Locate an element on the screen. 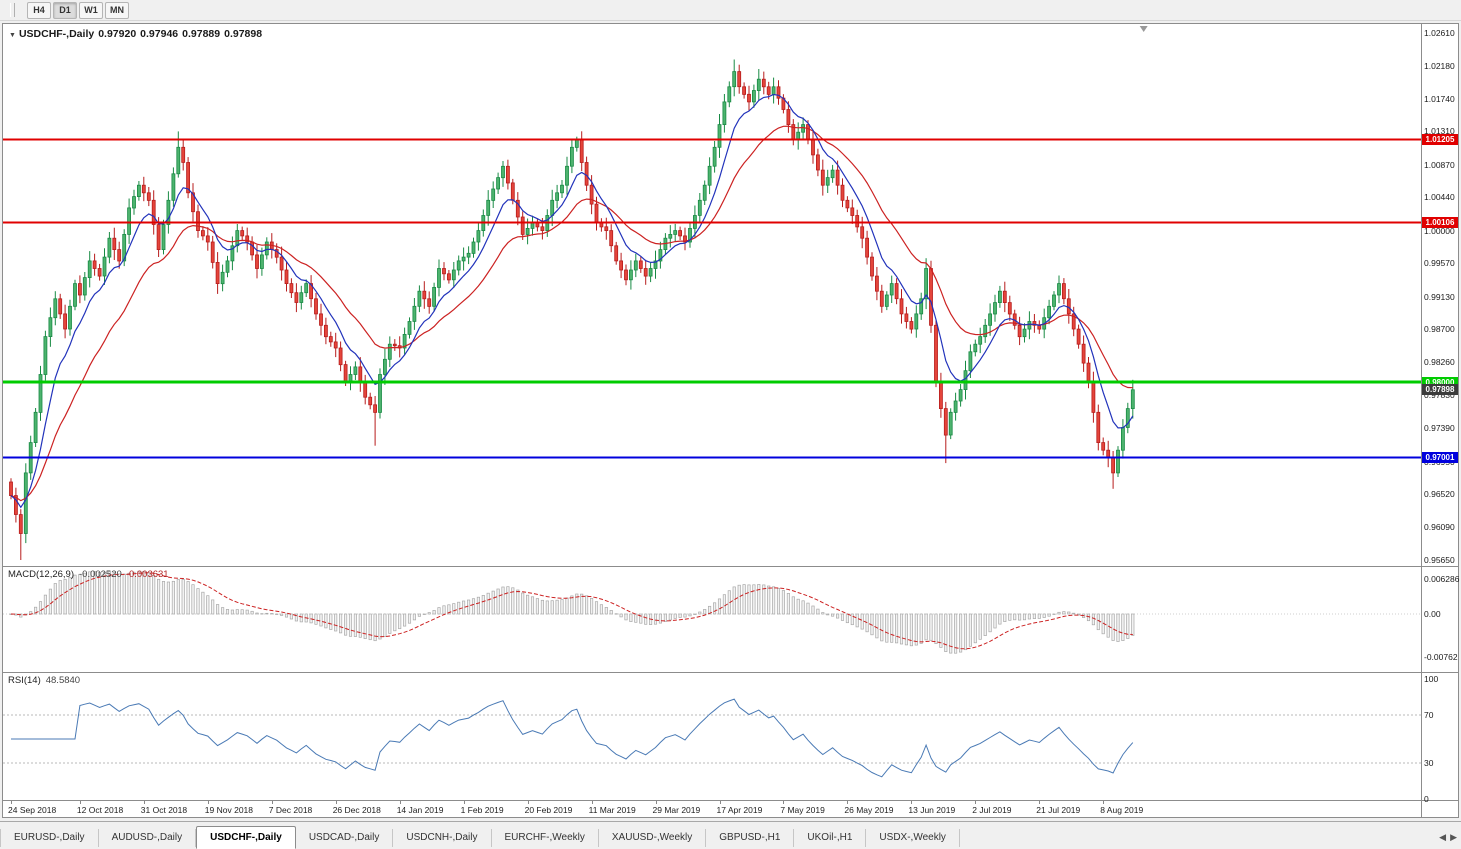 The image size is (1461, 849). date-axis-divider is located at coordinates (730, 800).